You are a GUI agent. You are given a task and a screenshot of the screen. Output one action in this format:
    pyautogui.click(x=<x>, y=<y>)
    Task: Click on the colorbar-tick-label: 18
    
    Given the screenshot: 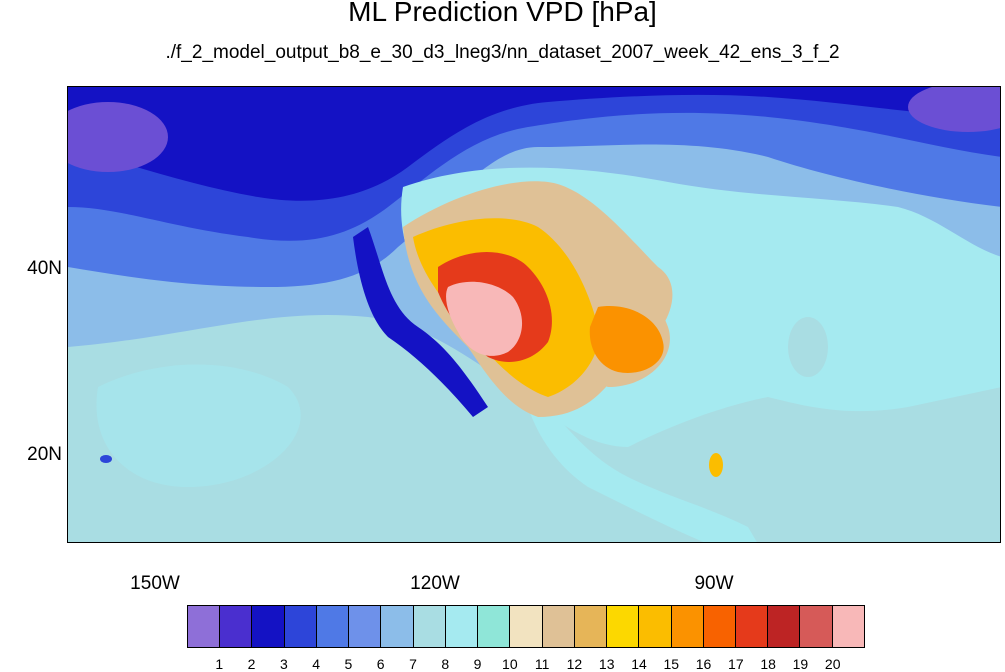 What is the action you would take?
    pyautogui.click(x=768, y=664)
    